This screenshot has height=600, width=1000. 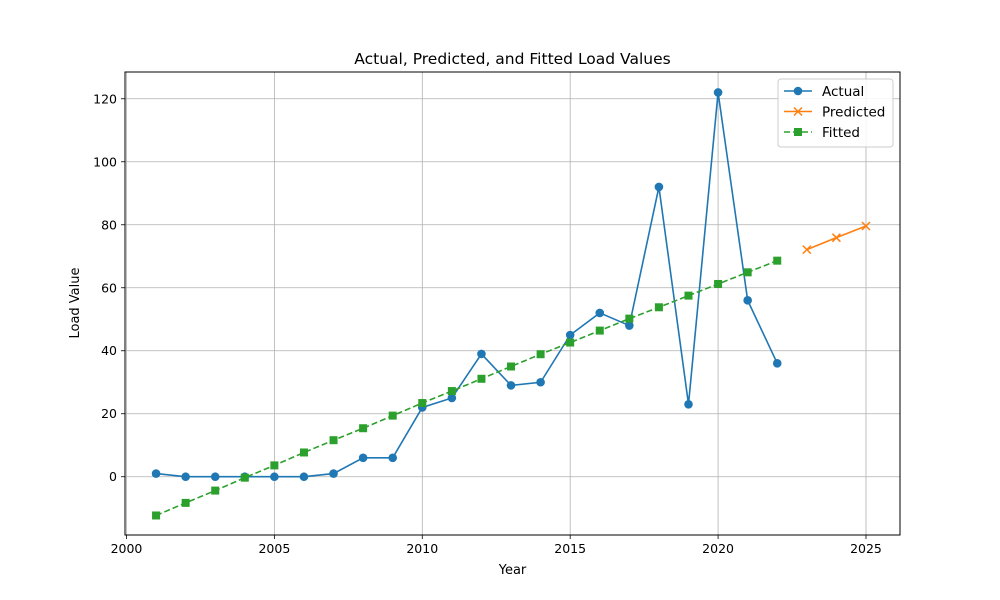 What do you see at coordinates (109, 413) in the screenshot?
I see `y-tick-label: 20` at bounding box center [109, 413].